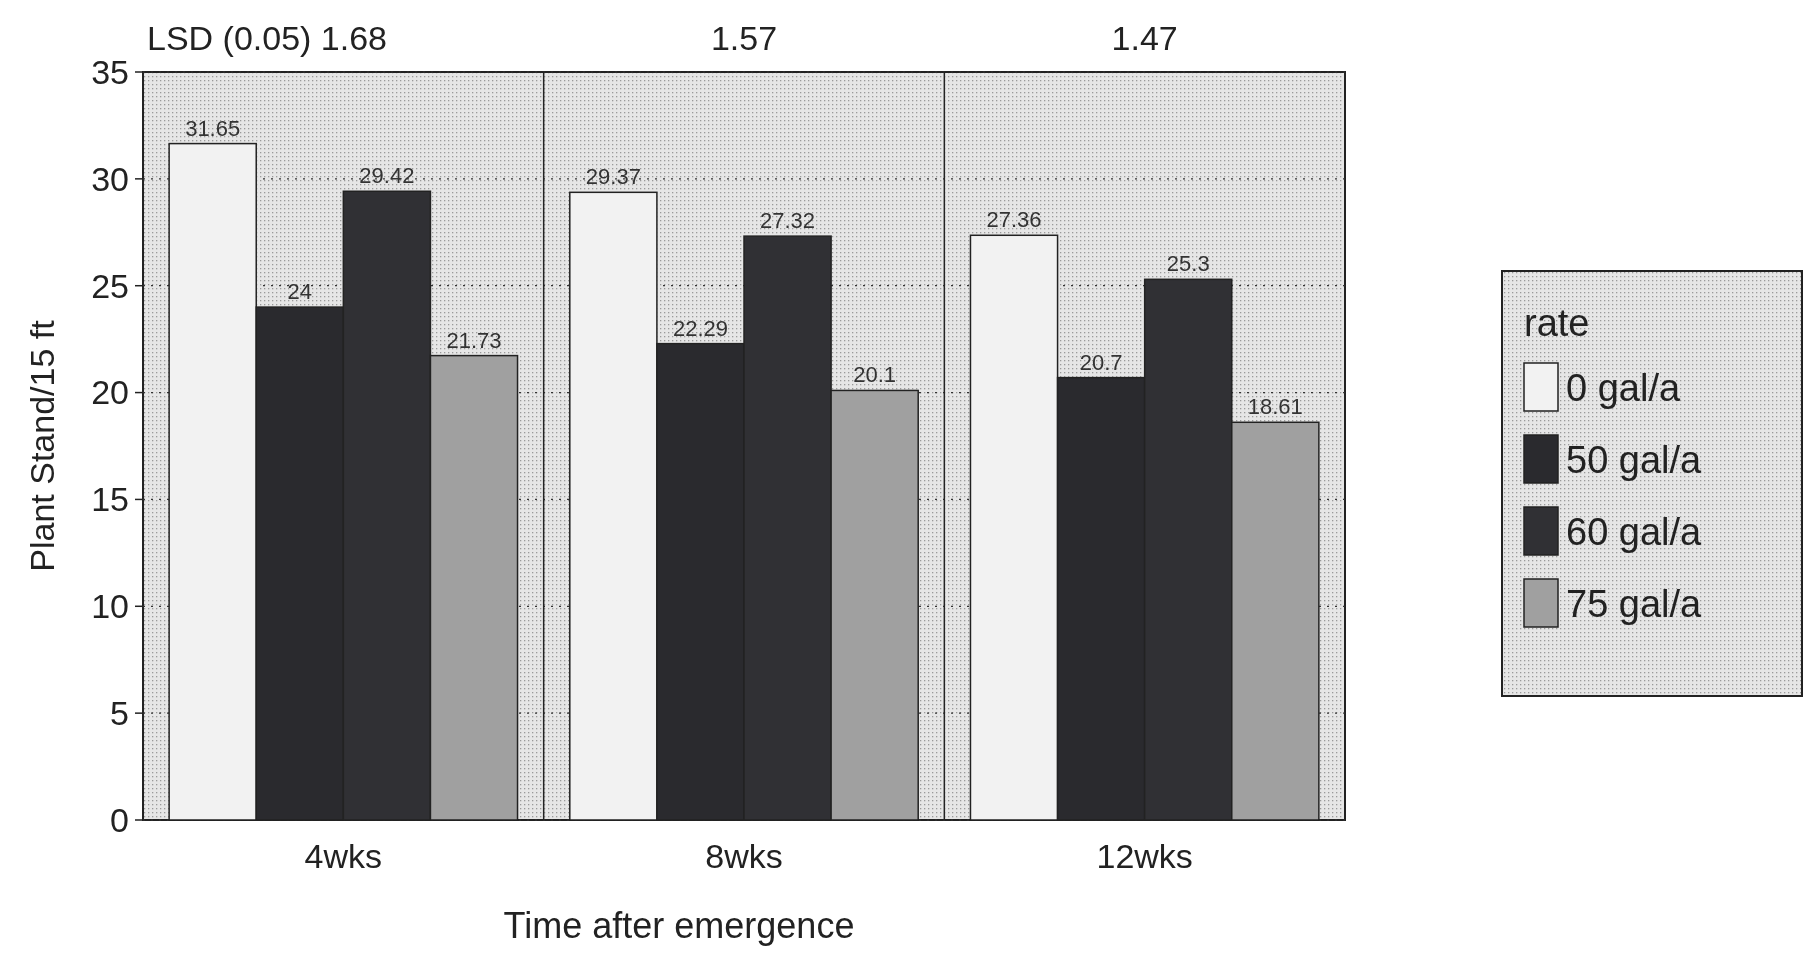 The image size is (1812, 955). What do you see at coordinates (1623, 388) in the screenshot?
I see `legend-label: 0 gal/a` at bounding box center [1623, 388].